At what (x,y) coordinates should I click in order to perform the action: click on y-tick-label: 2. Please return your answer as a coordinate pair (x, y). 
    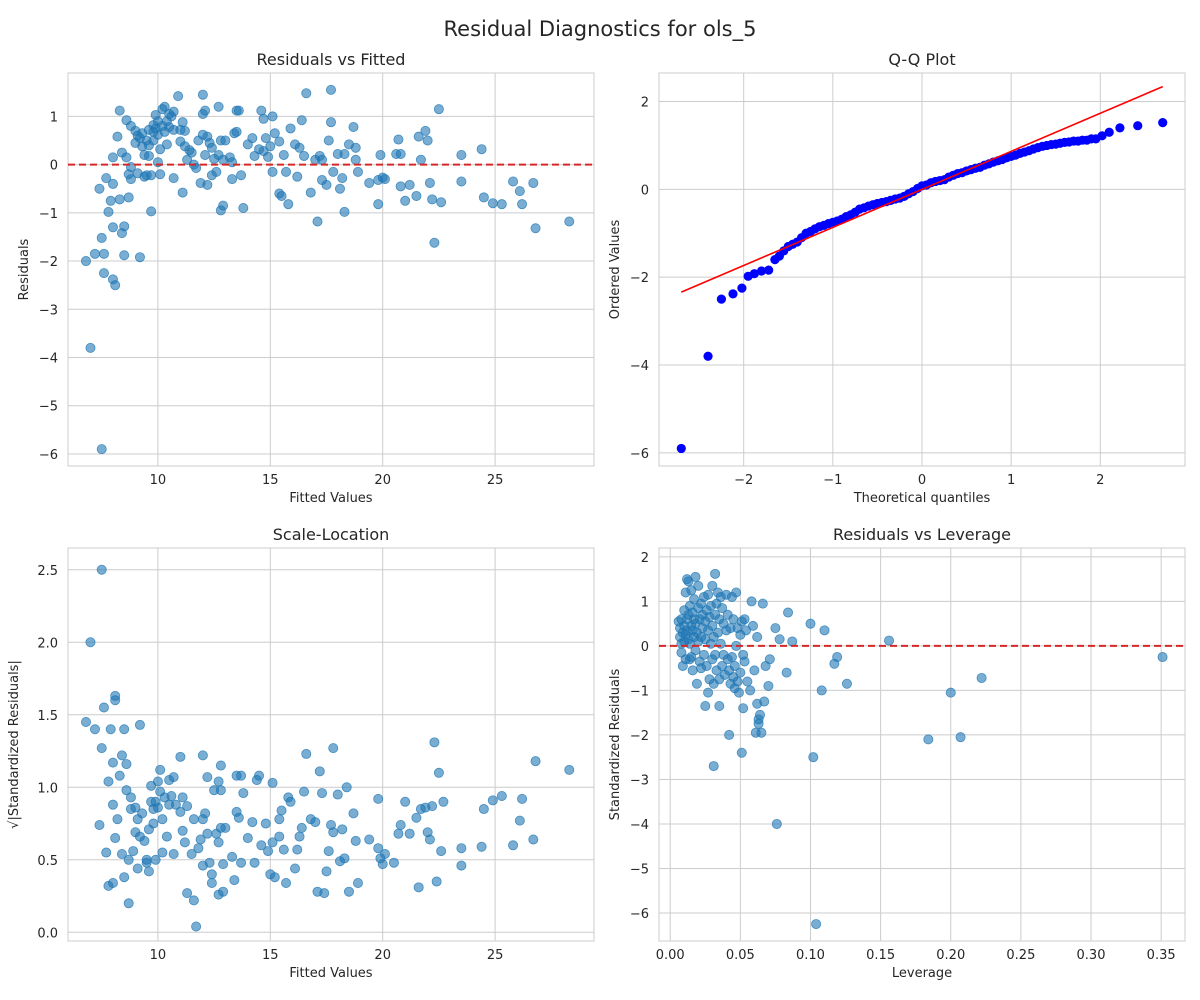
    Looking at the image, I should click on (645, 558).